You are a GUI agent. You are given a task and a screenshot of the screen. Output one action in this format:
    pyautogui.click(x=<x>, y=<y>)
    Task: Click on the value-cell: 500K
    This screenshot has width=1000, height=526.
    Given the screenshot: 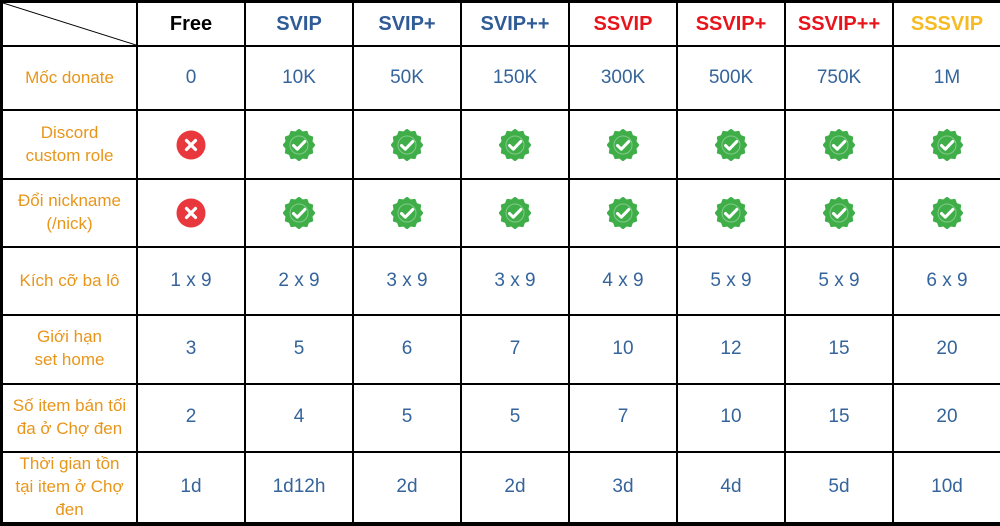 What is the action you would take?
    pyautogui.click(x=731, y=78)
    